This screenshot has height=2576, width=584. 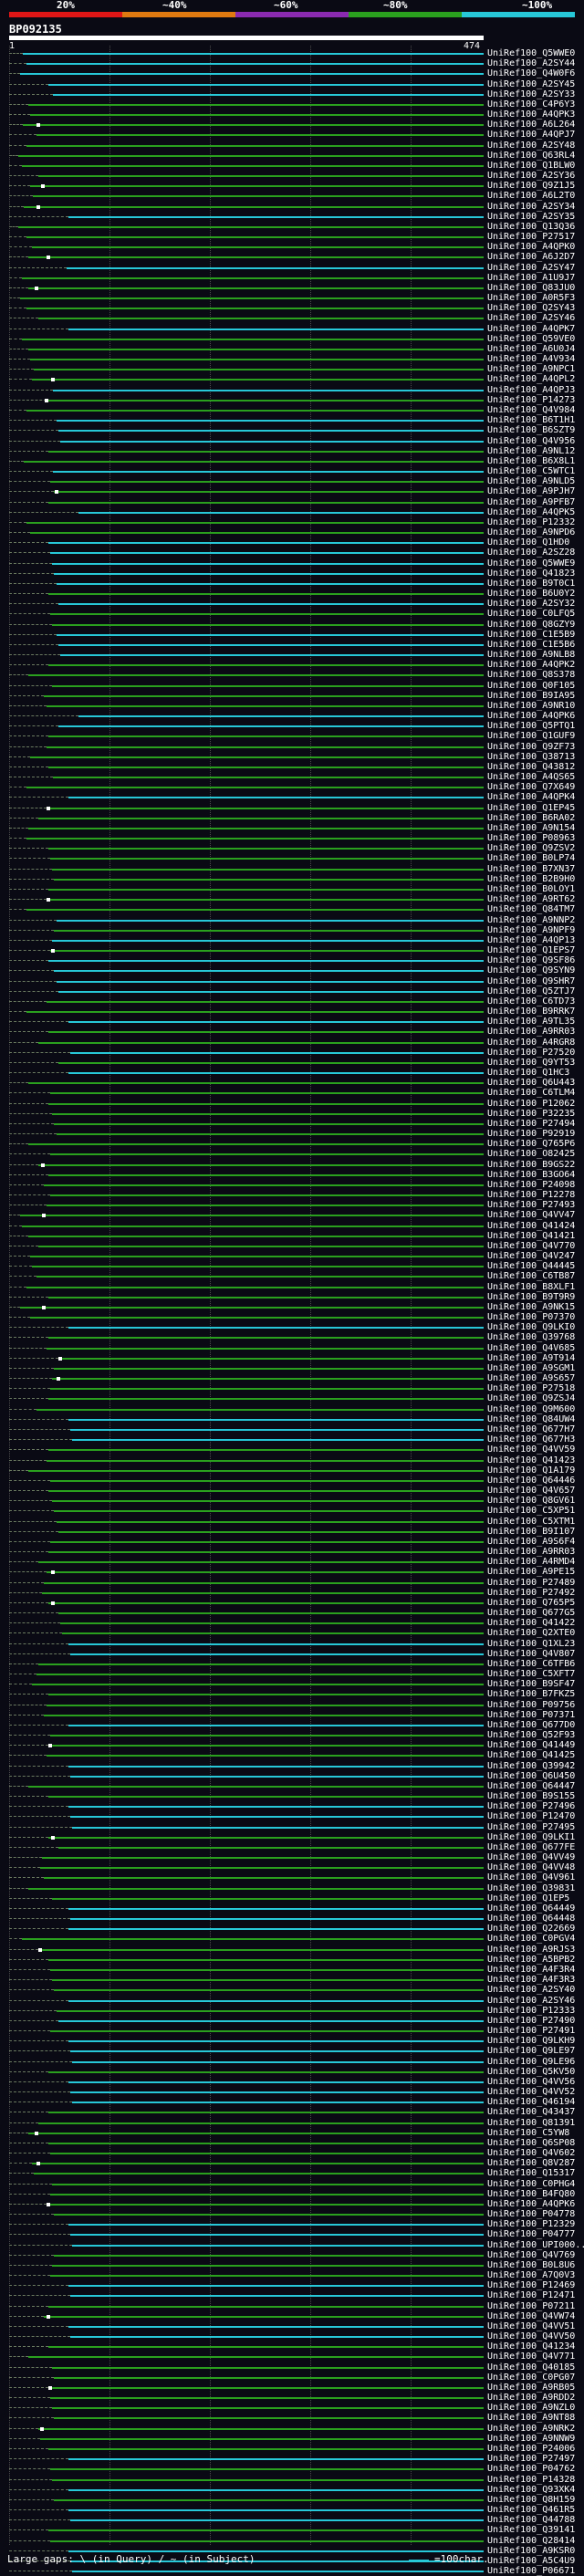 I want to click on hit-row: UniRef100_Q22669, so click(x=292, y=1929).